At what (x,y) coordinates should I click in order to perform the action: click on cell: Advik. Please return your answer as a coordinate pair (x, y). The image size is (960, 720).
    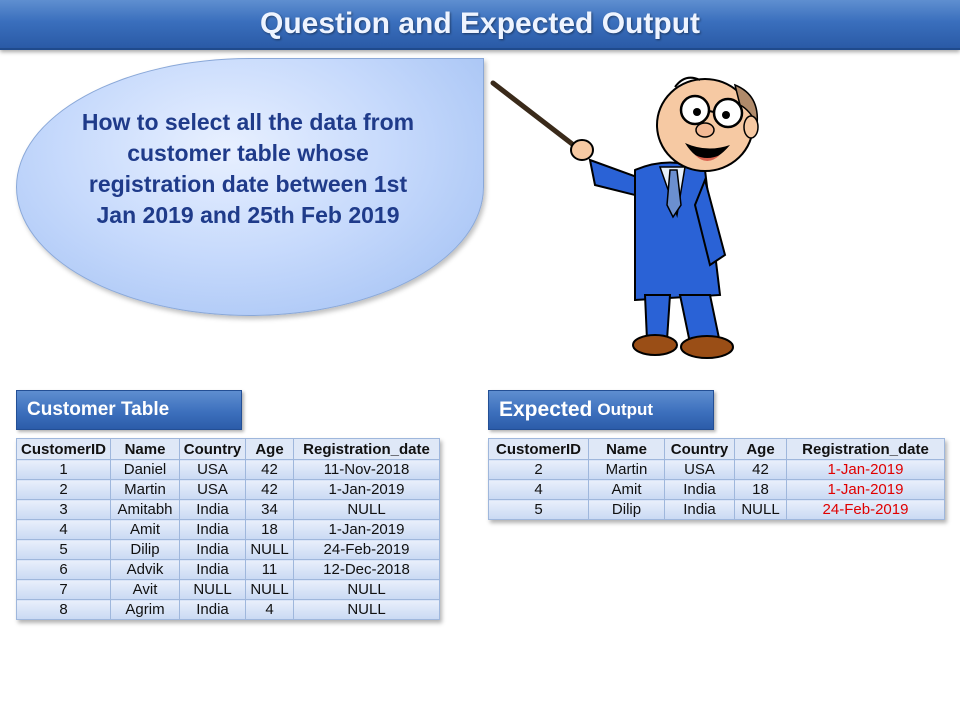
    Looking at the image, I should click on (145, 569).